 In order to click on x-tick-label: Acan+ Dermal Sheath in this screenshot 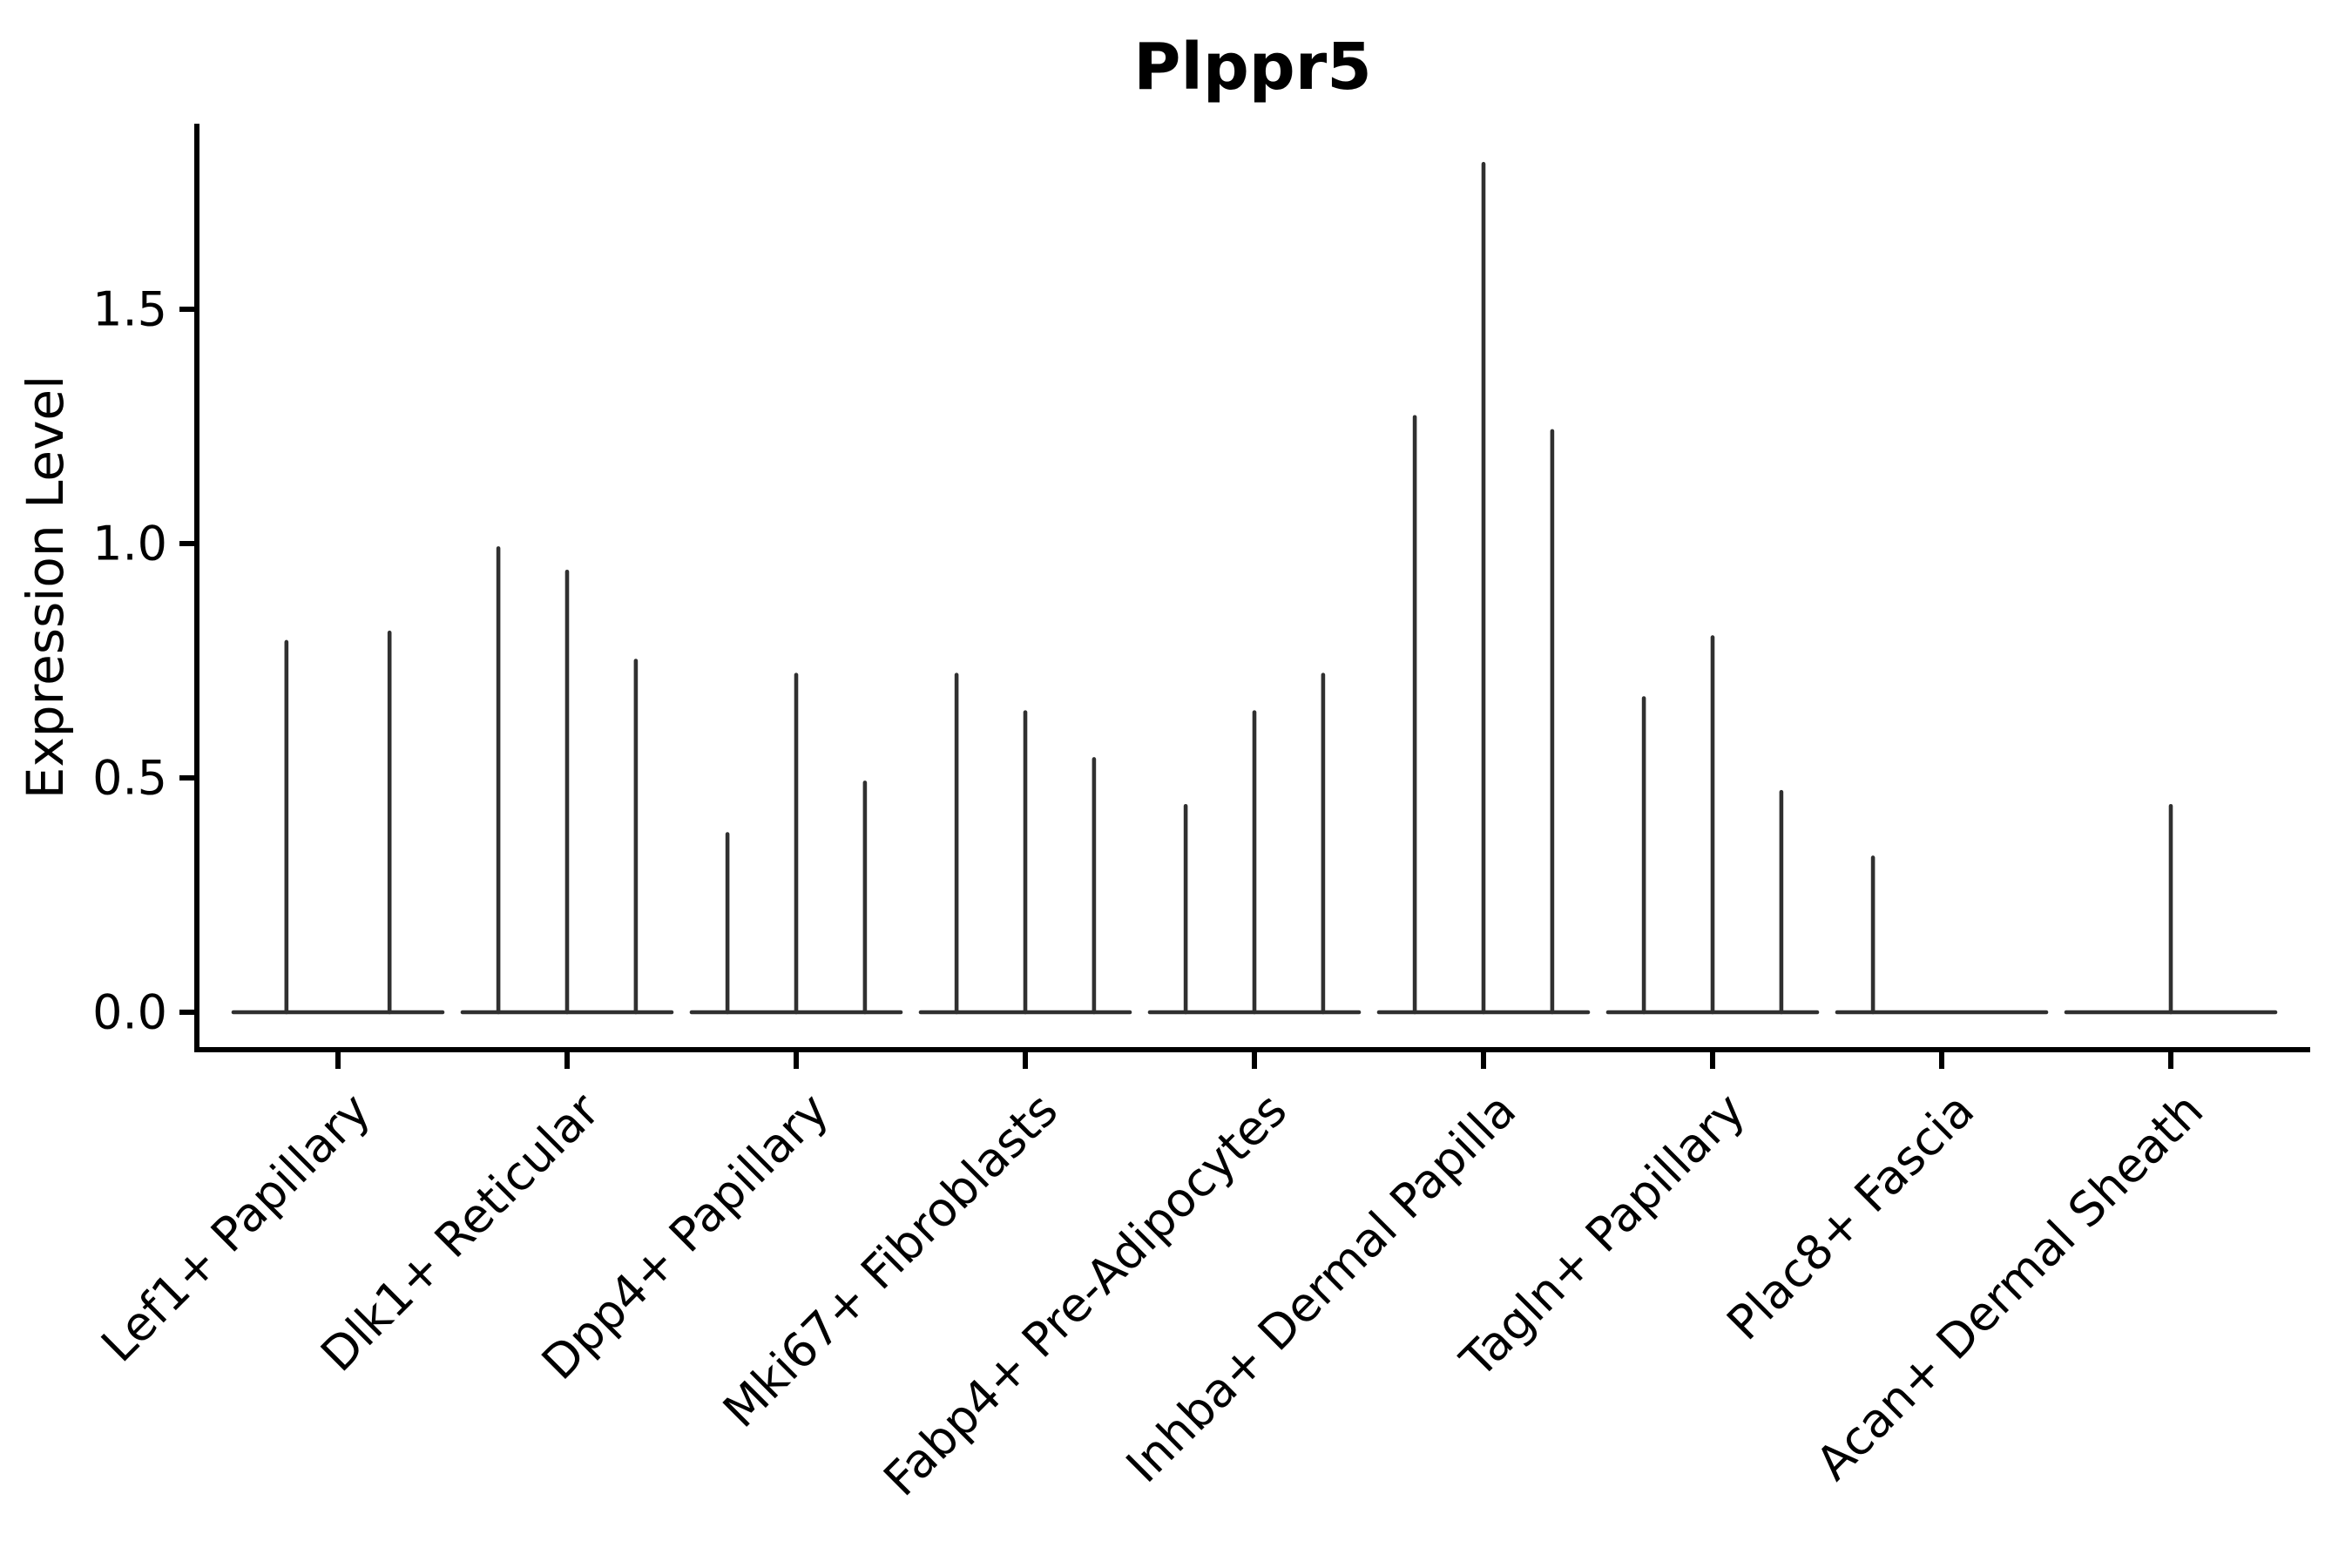, I will do `click(2010, 1286)`.